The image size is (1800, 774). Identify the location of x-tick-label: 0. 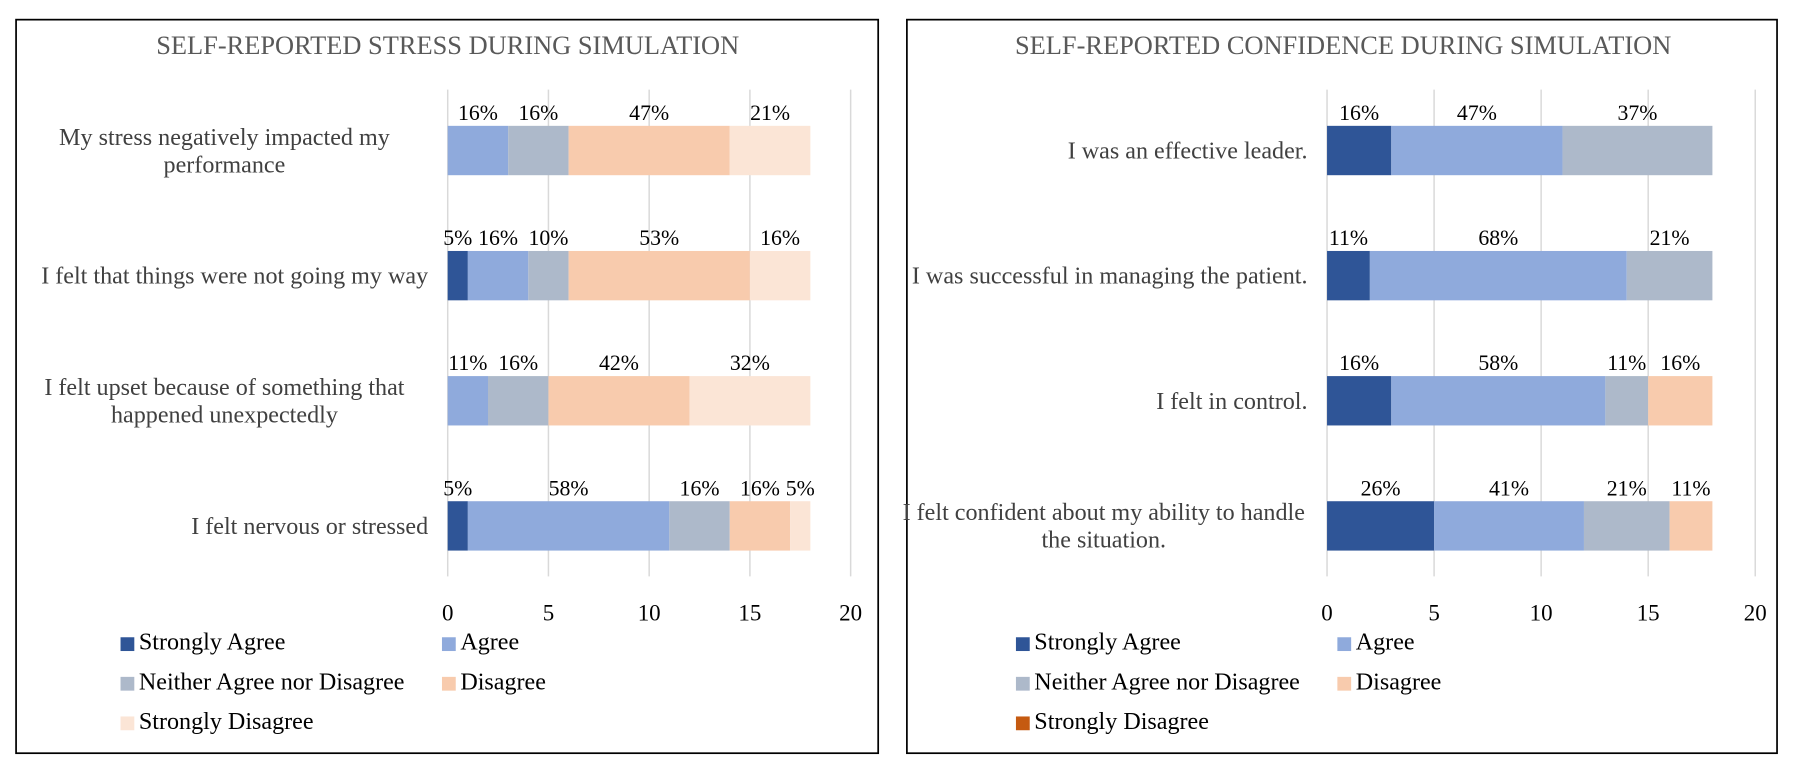
(447, 613).